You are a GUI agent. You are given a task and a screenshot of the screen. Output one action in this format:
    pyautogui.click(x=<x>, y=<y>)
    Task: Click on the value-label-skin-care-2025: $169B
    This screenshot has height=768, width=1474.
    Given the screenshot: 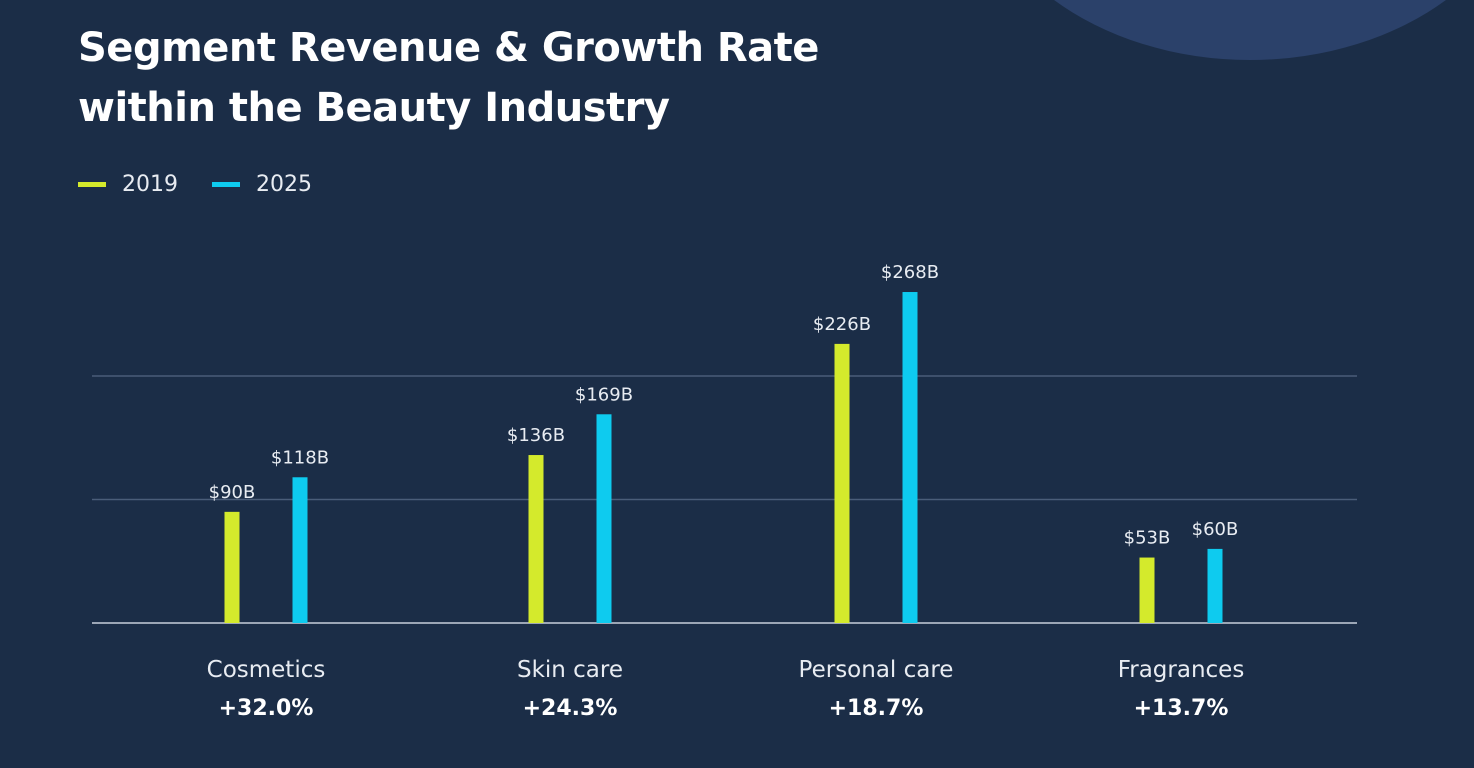 What is the action you would take?
    pyautogui.click(x=604, y=394)
    